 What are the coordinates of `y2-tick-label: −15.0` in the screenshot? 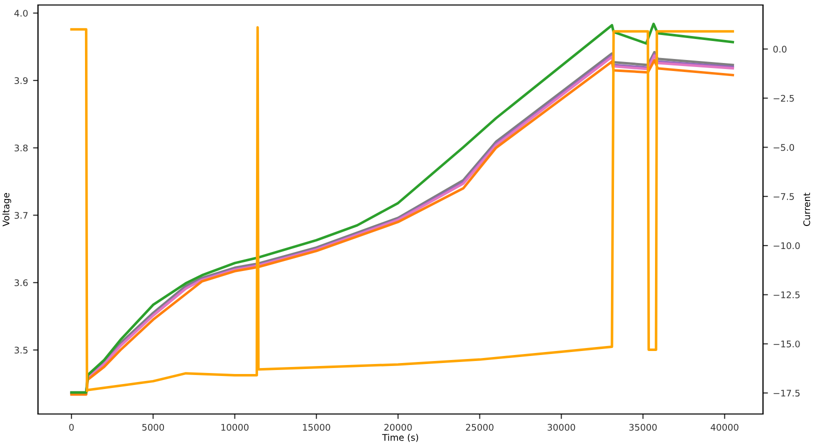 It's located at (787, 344).